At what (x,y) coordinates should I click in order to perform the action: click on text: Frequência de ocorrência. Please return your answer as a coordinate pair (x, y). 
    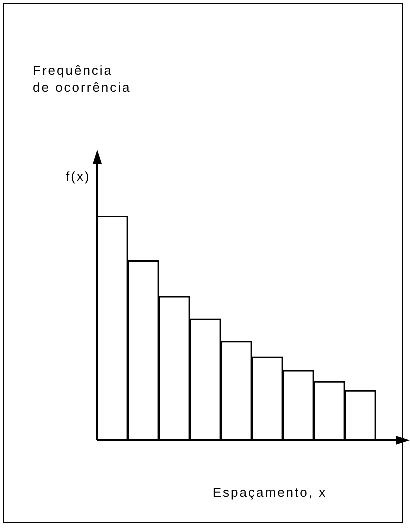
    Looking at the image, I should click on (82, 79).